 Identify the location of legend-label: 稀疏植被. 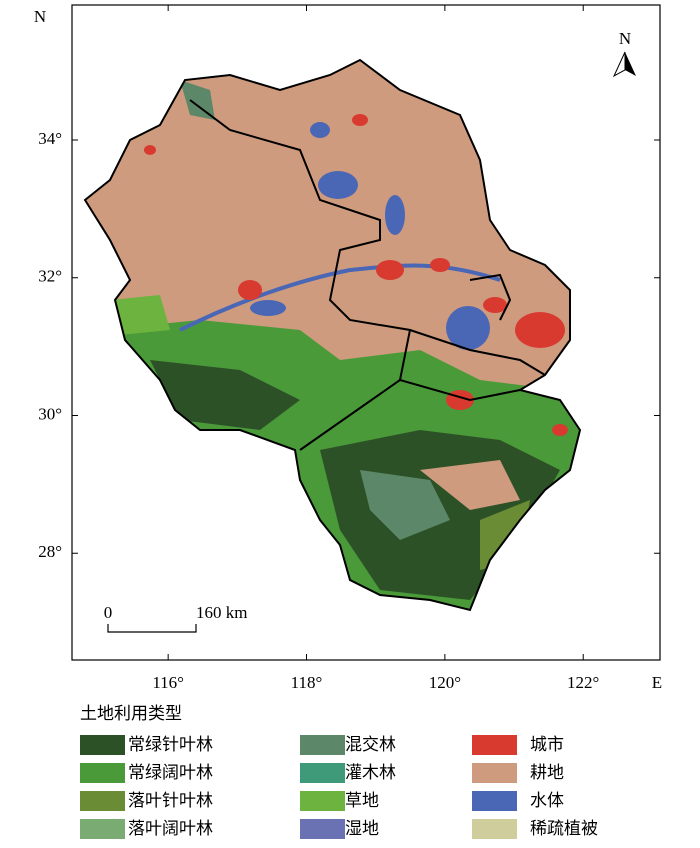
(564, 829).